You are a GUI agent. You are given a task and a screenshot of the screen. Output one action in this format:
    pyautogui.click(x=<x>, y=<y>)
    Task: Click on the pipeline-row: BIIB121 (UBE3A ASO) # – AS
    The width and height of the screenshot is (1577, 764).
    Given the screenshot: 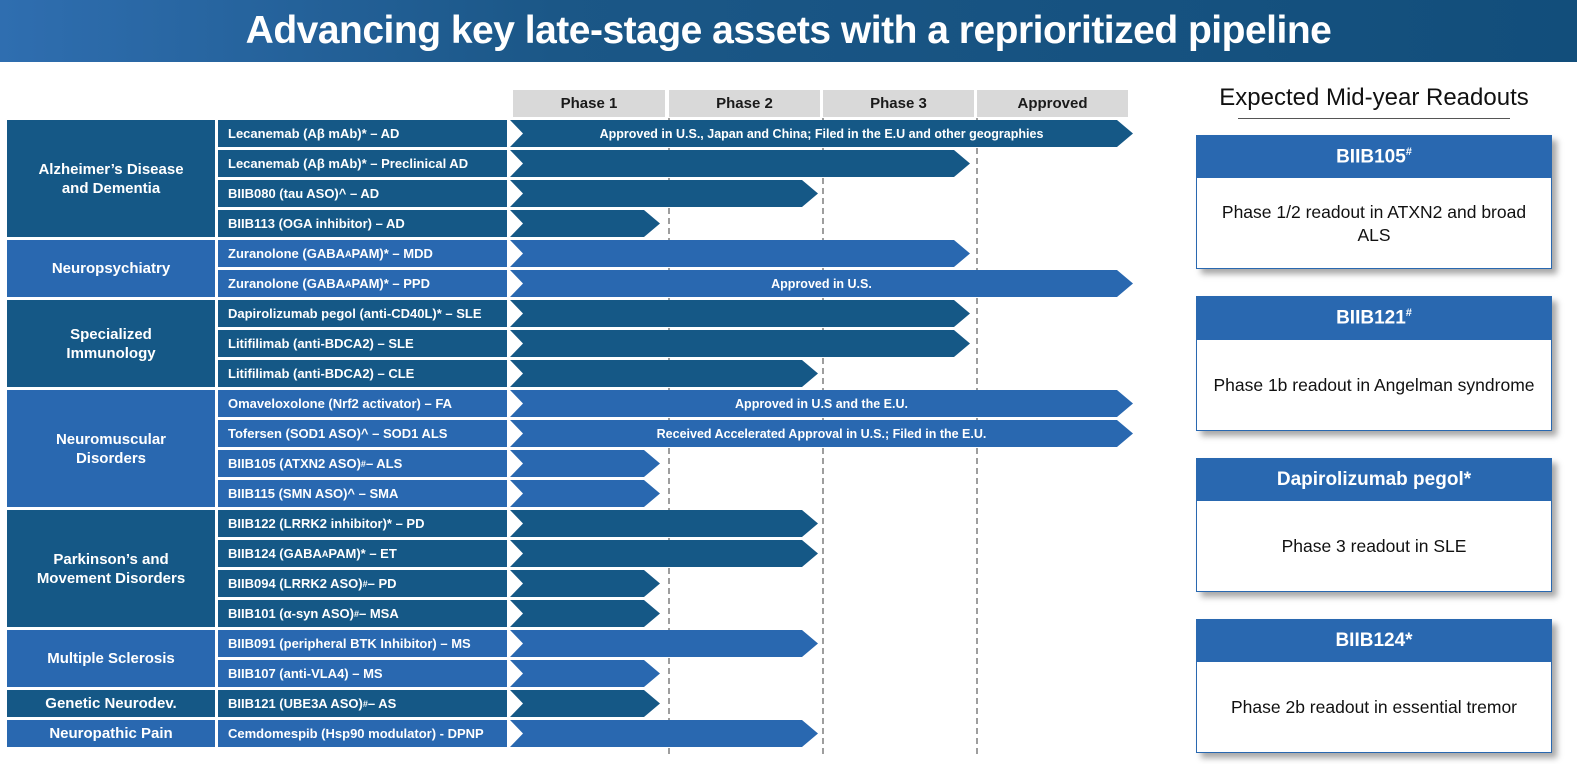 What is the action you would take?
    pyautogui.click(x=682, y=703)
    